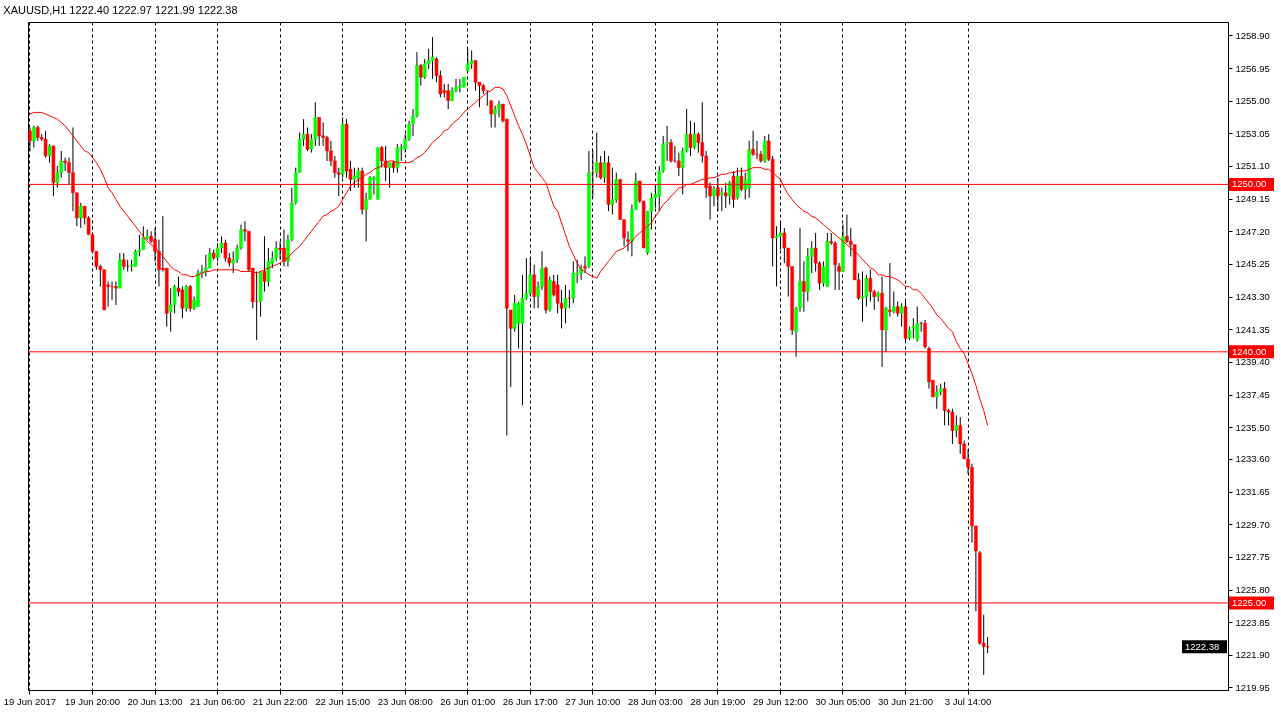 The image size is (1281, 719). Describe the element at coordinates (1249, 184) in the screenshot. I see `ref-line-label: 1250.00` at that location.